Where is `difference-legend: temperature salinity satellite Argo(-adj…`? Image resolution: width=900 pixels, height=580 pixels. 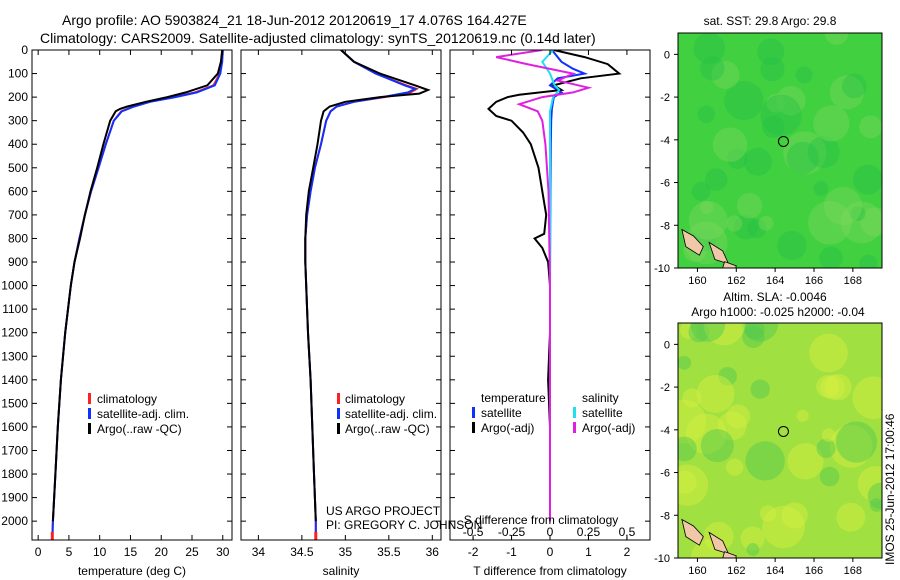
difference-legend: temperature salinity satellite Argo(-adj… is located at coordinates (553, 413).